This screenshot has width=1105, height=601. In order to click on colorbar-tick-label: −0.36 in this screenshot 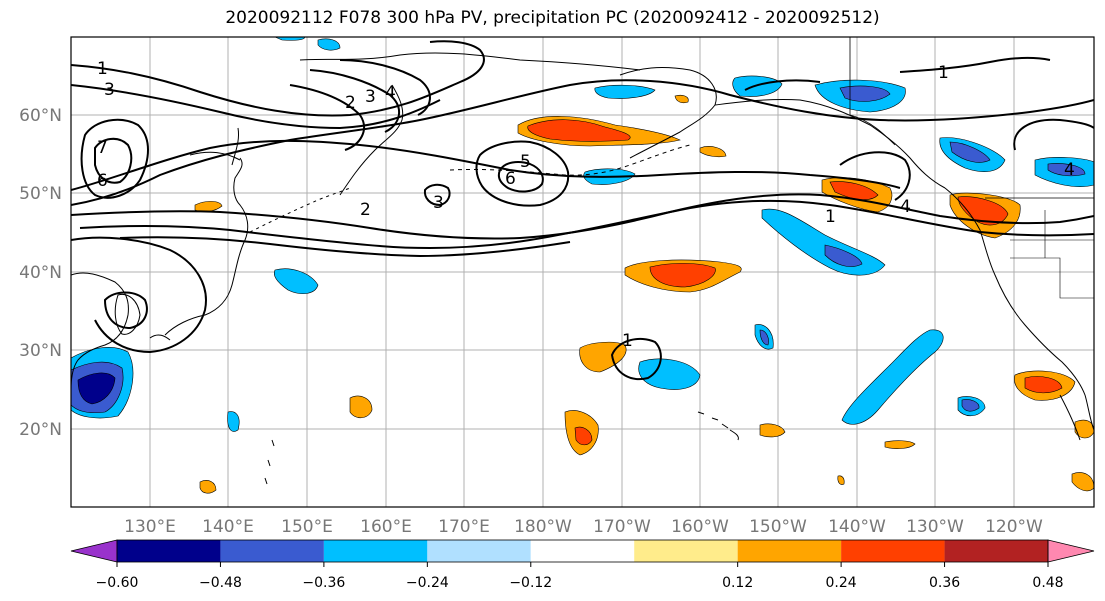, I will do `click(323, 583)`.